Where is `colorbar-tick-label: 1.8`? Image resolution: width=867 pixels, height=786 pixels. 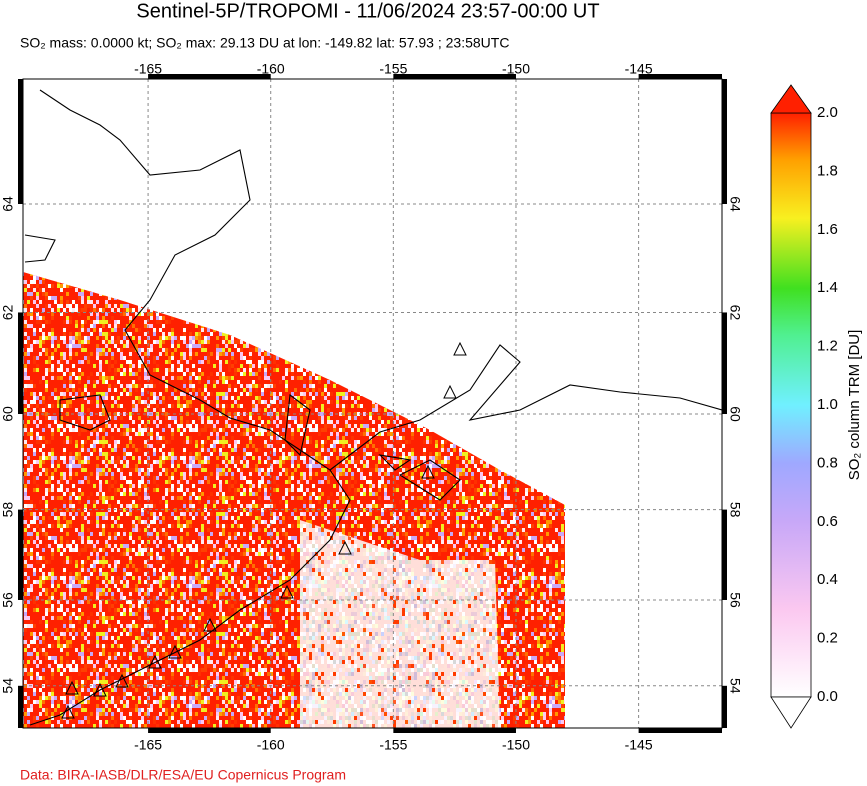
colorbar-tick-label: 1.8 is located at coordinates (827, 170).